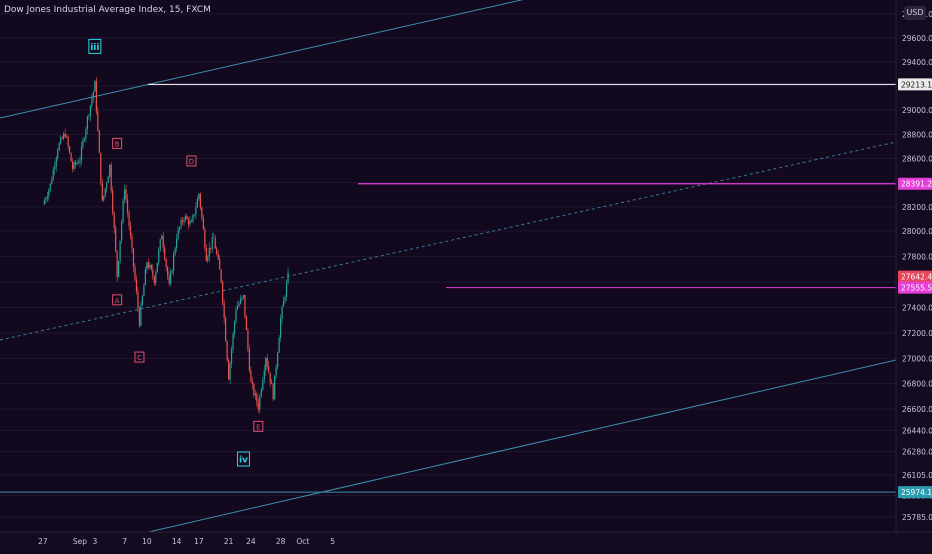 This screenshot has width=932, height=554. Describe the element at coordinates (80, 541) in the screenshot. I see `time-axis-tick-label: Sep` at that location.